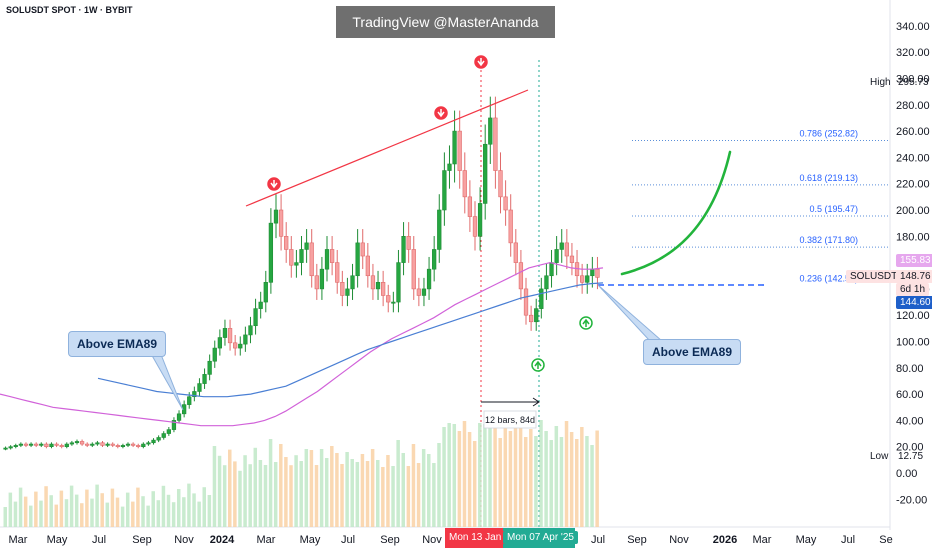  What do you see at coordinates (828, 240) in the screenshot?
I see `fib-label: 0.382 (171.80)` at bounding box center [828, 240].